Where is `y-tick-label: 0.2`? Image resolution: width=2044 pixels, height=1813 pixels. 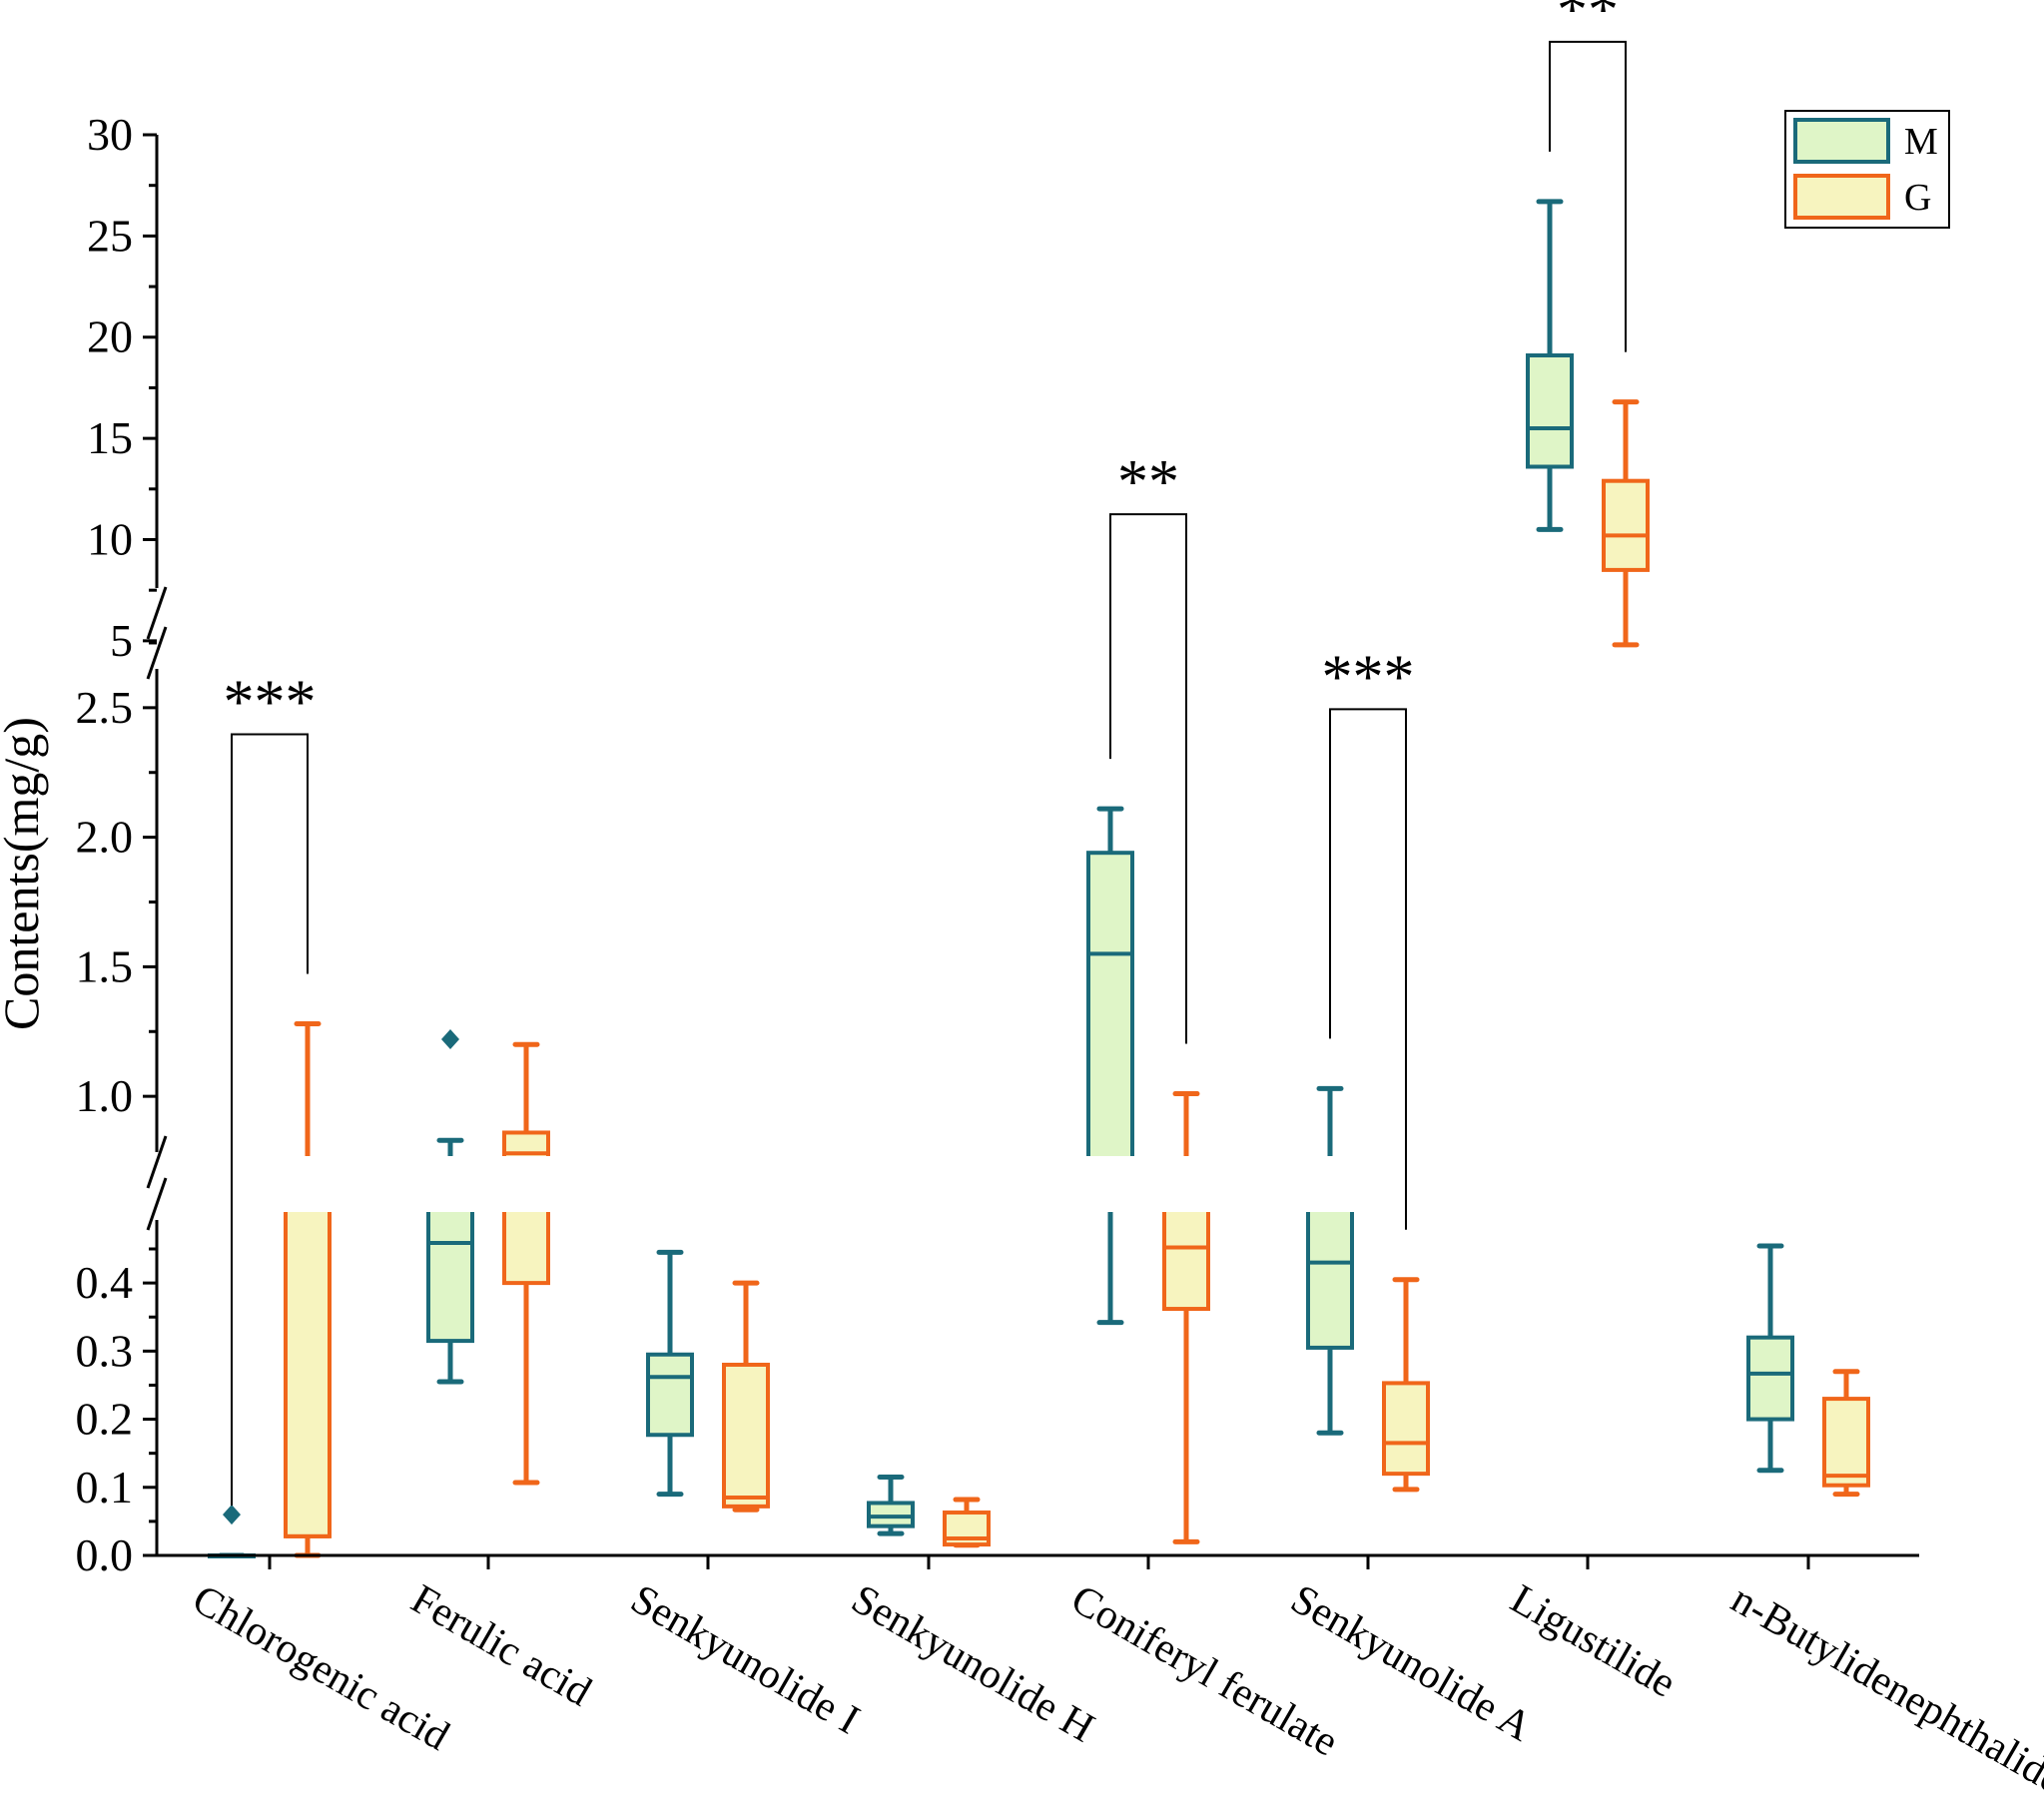
y-tick-label: 0.2 is located at coordinates (105, 1419).